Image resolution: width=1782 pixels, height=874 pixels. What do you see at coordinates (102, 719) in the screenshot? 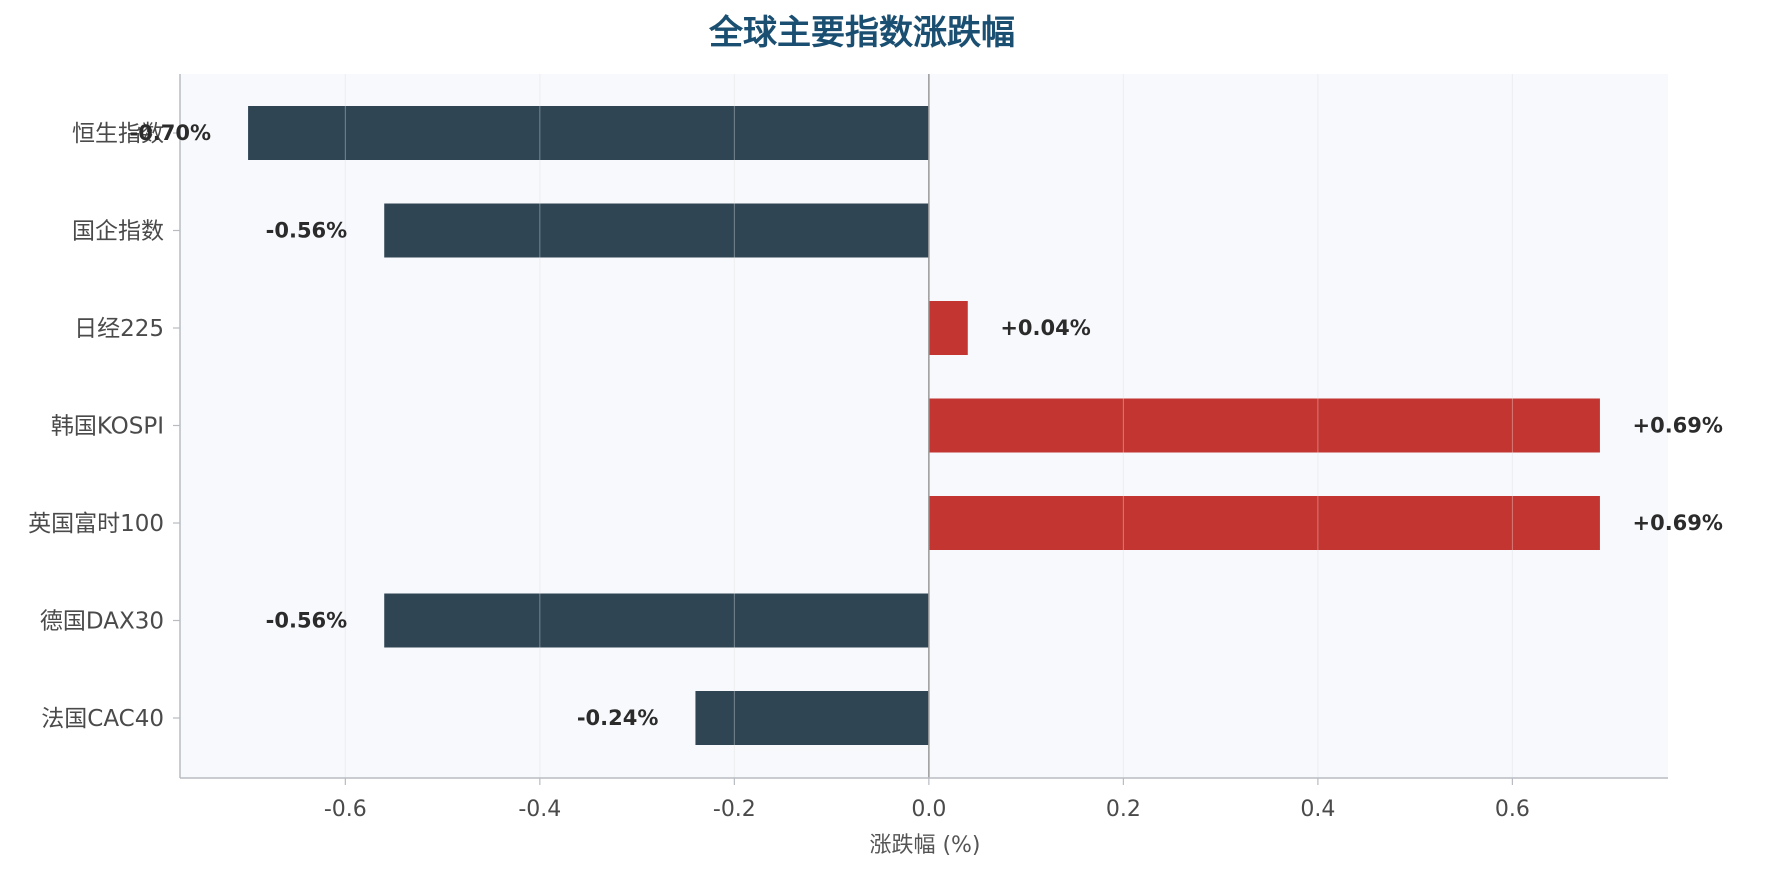
I see `category-label: 法国CAC40` at bounding box center [102, 719].